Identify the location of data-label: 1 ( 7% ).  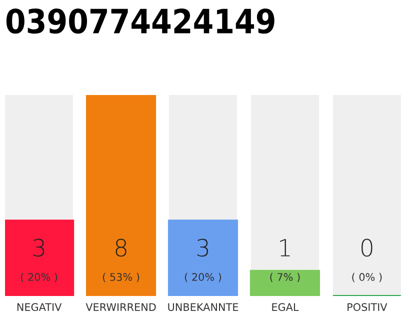
(285, 260).